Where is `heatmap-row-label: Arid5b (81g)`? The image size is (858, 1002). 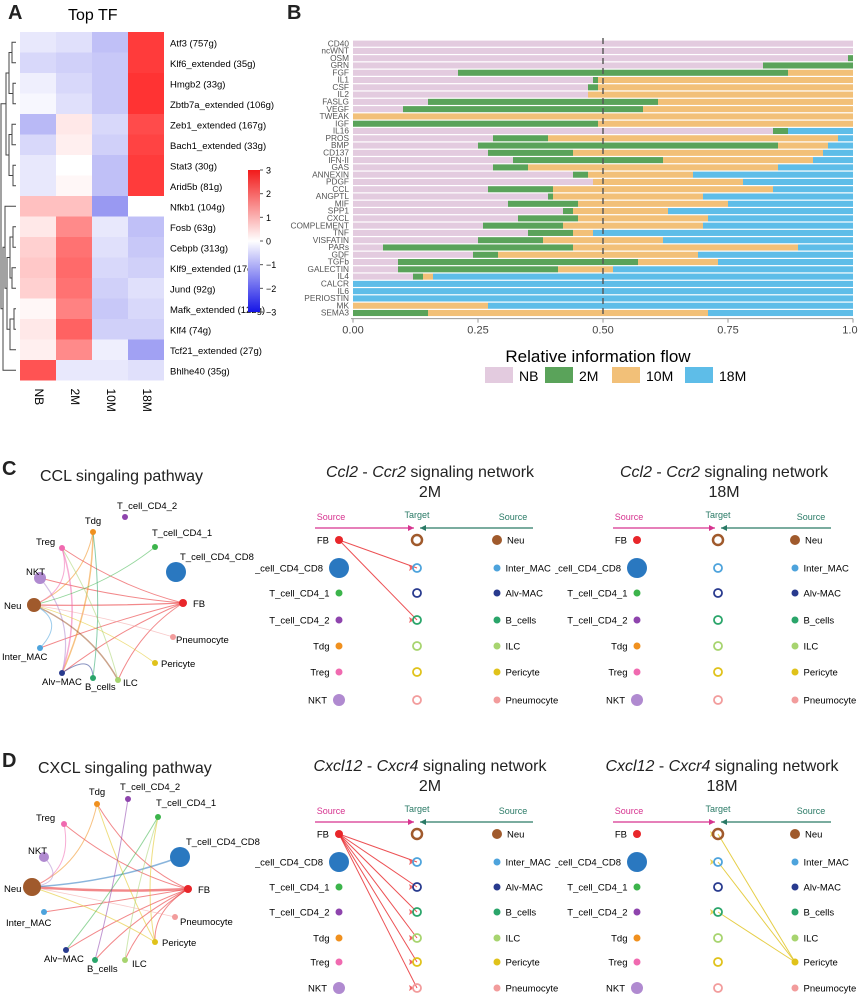 heatmap-row-label: Arid5b (81g) is located at coordinates (196, 187).